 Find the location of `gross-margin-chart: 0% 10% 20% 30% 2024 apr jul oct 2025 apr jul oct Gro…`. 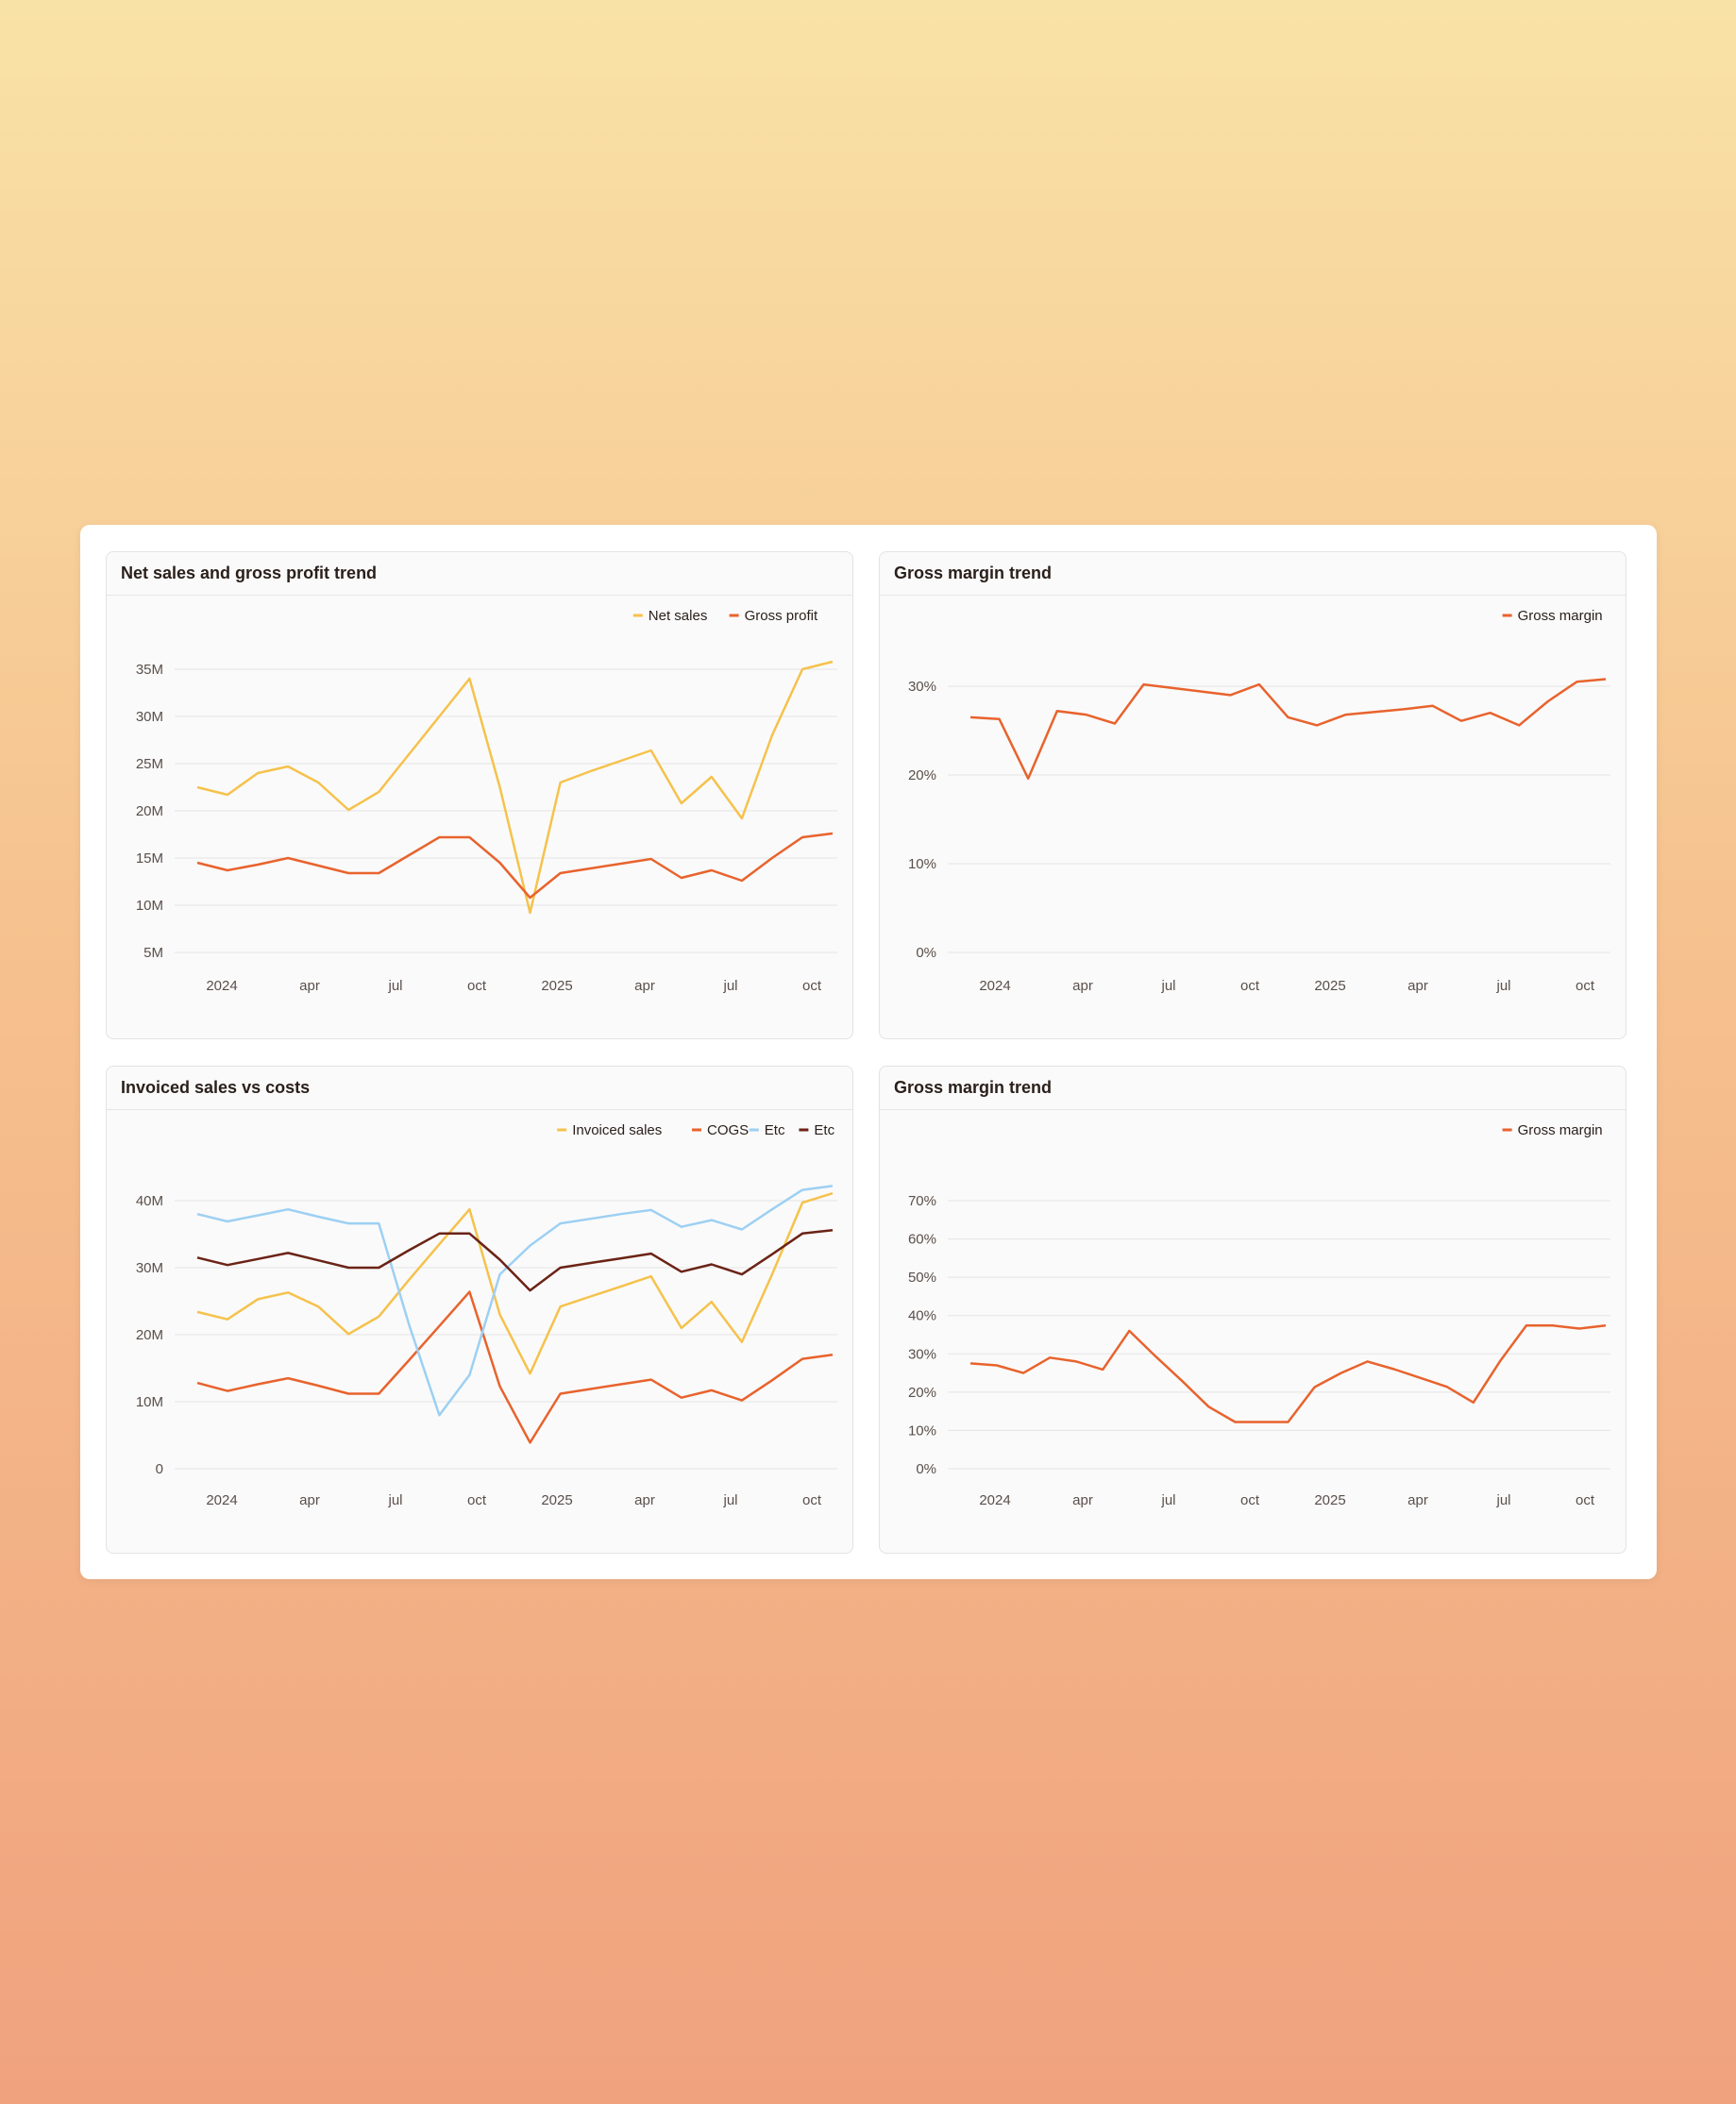

gross-margin-chart: 0% 10% 20% 30% 2024 apr jul oct 2025 apr jul oct Gro… is located at coordinates (1259, 801).